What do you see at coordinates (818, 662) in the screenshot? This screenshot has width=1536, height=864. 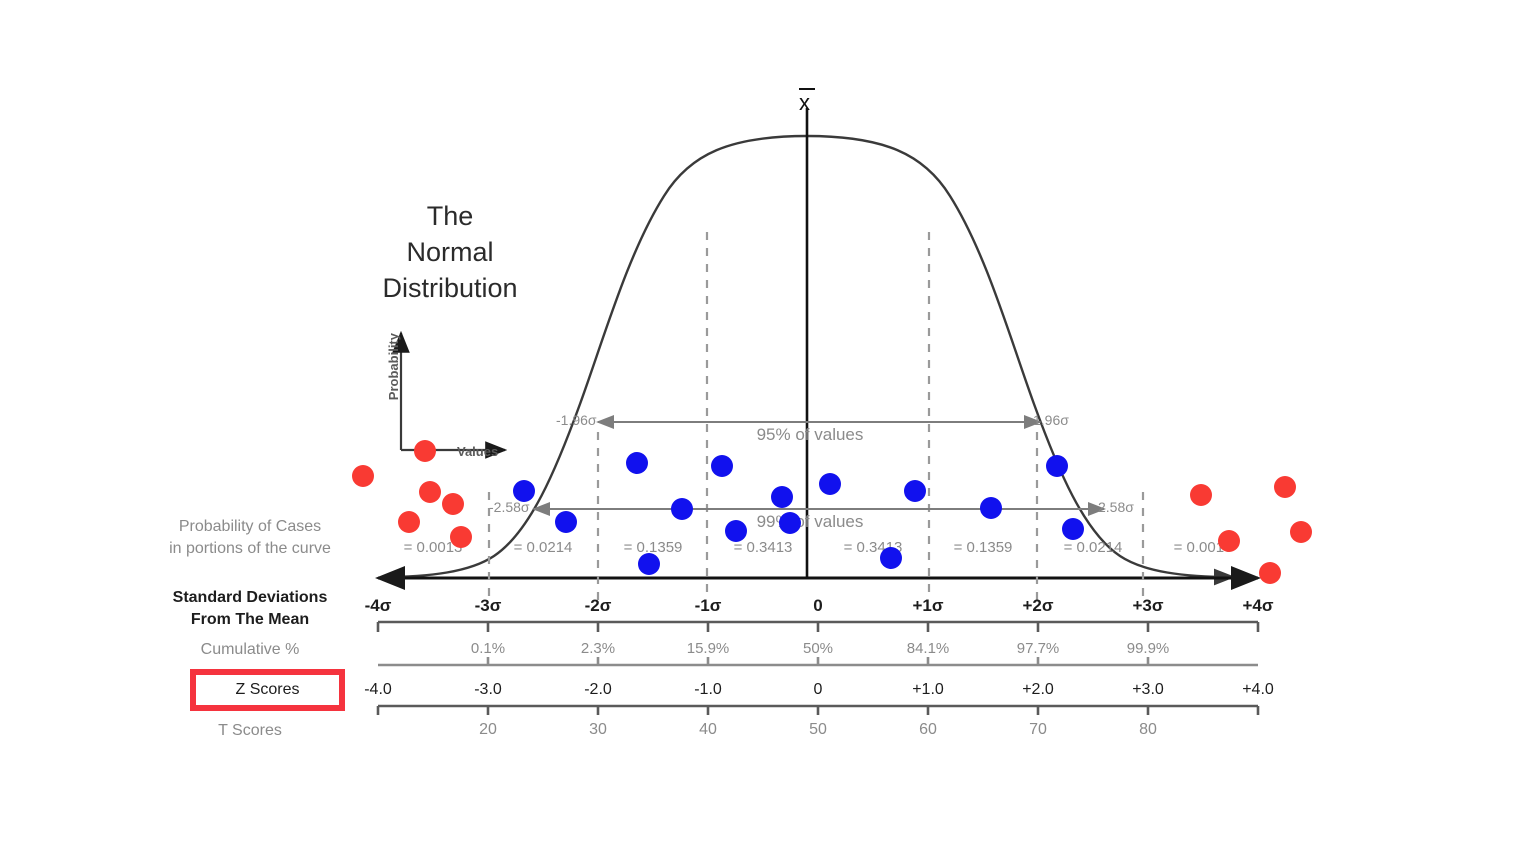 I see `z-score-ruler-top` at bounding box center [818, 662].